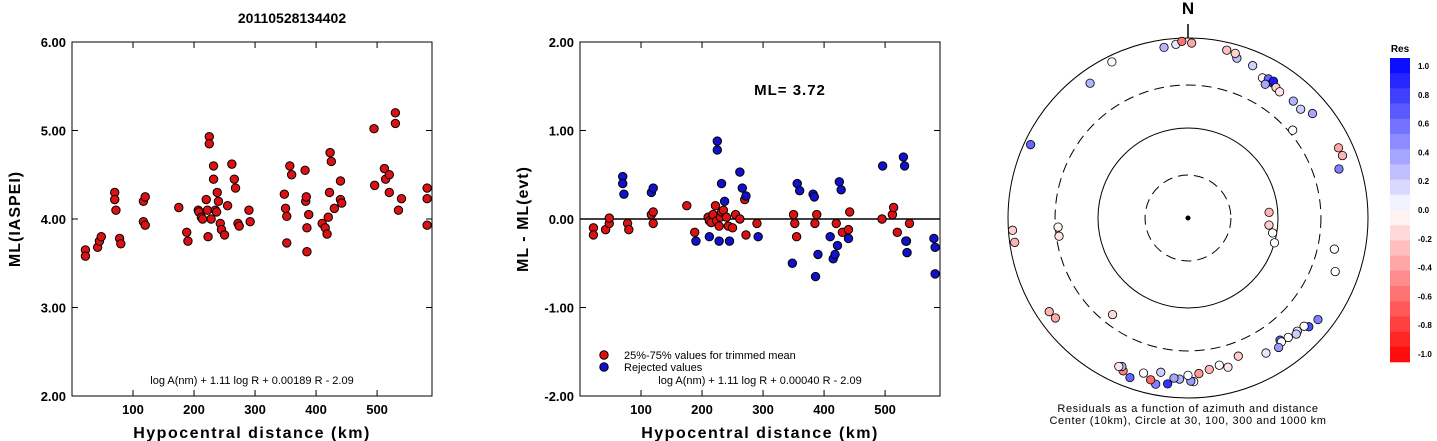  Describe the element at coordinates (1188, 9) in the screenshot. I see `north-label: N` at that location.